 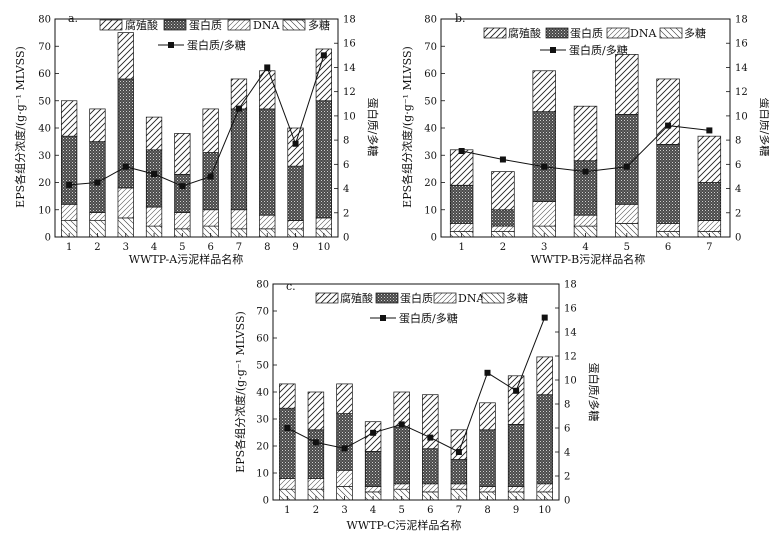 What do you see at coordinates (618, 33) in the screenshot?
I see `legend-swatch-dna` at bounding box center [618, 33].